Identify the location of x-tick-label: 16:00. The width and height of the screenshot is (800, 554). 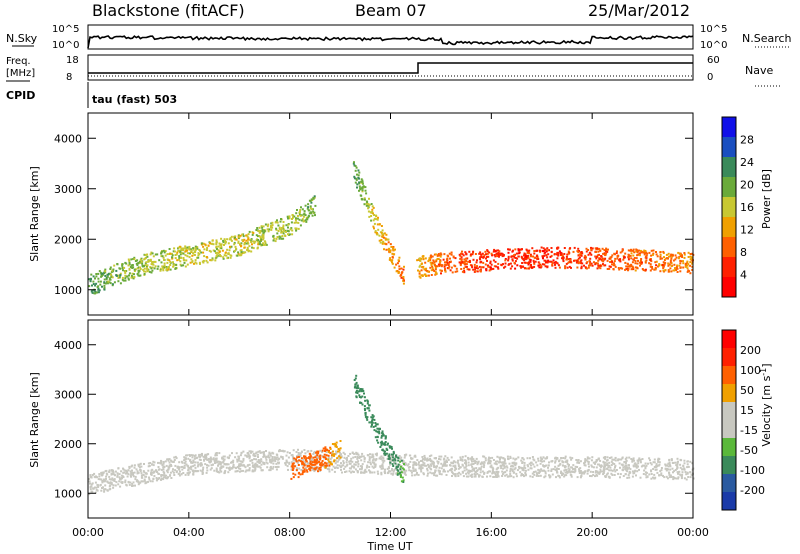
(491, 532).